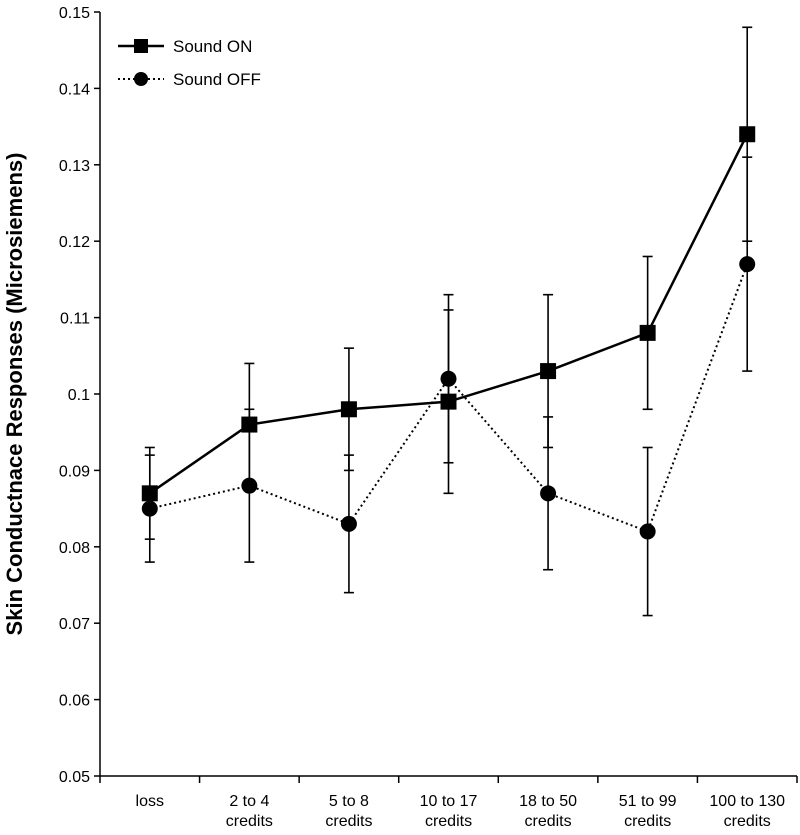  I want to click on y-tick-label: 0.07, so click(74, 624).